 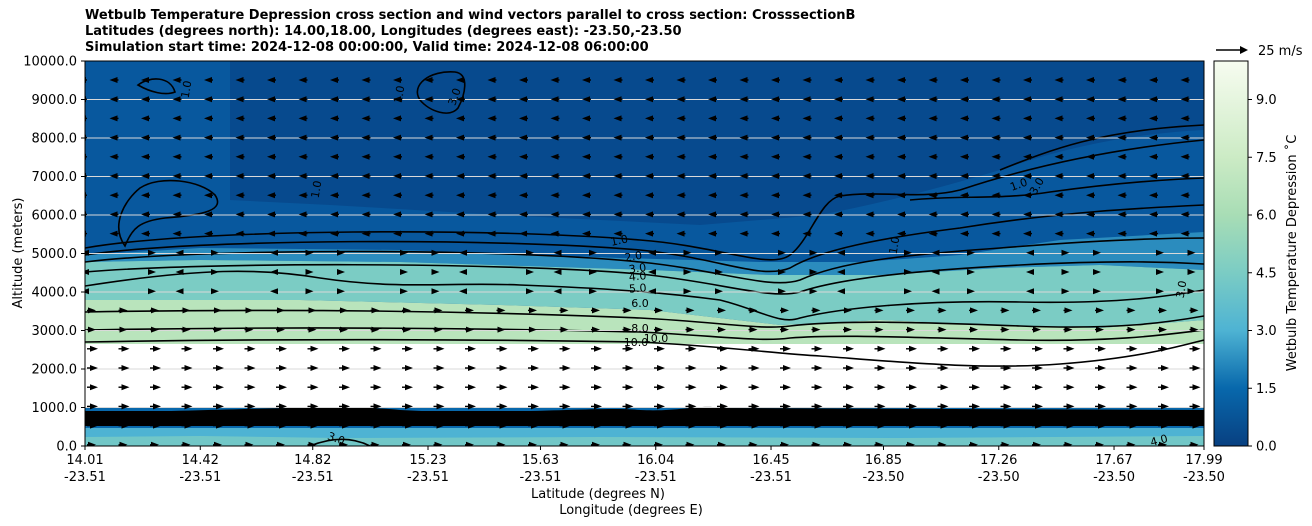 What do you see at coordinates (55, 293) in the screenshot?
I see `y-tick-label: 4000.0` at bounding box center [55, 293].